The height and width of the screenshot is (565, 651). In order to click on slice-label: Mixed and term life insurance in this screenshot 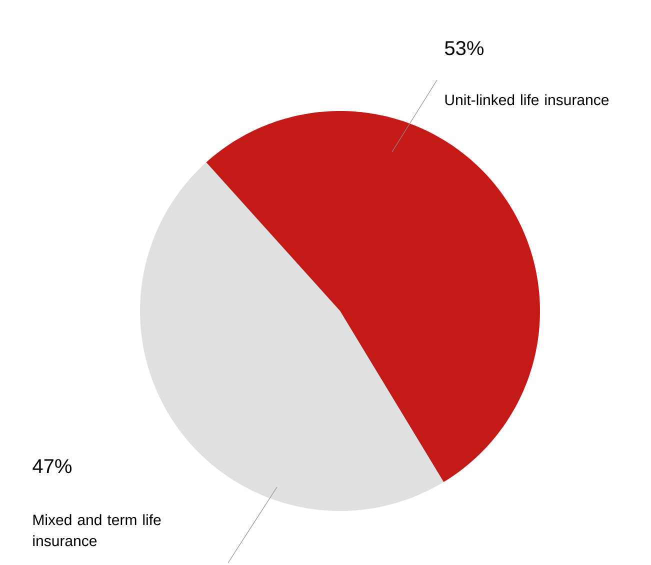, I will do `click(97, 530)`.